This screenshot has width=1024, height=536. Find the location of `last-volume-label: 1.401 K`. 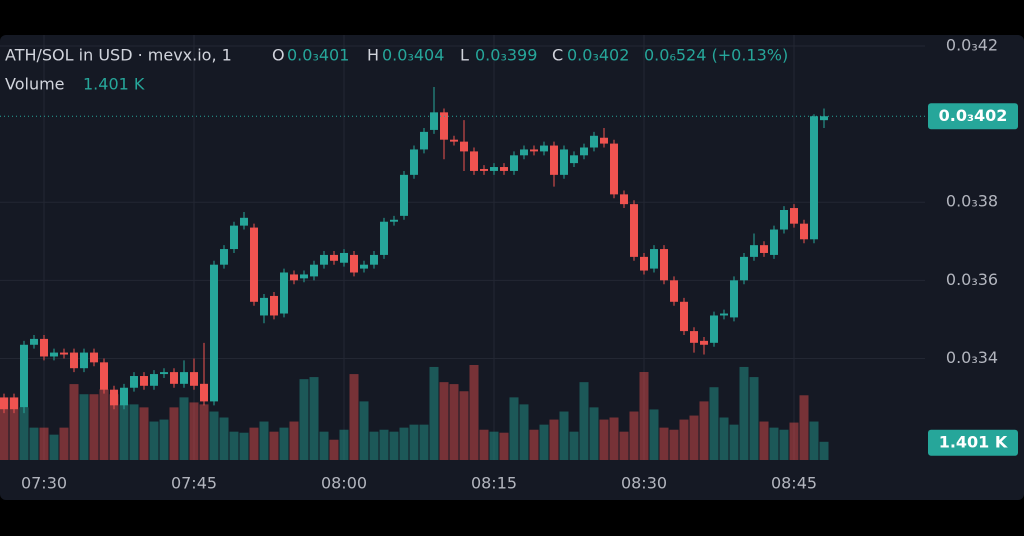

last-volume-label: 1.401 K is located at coordinates (973, 441).